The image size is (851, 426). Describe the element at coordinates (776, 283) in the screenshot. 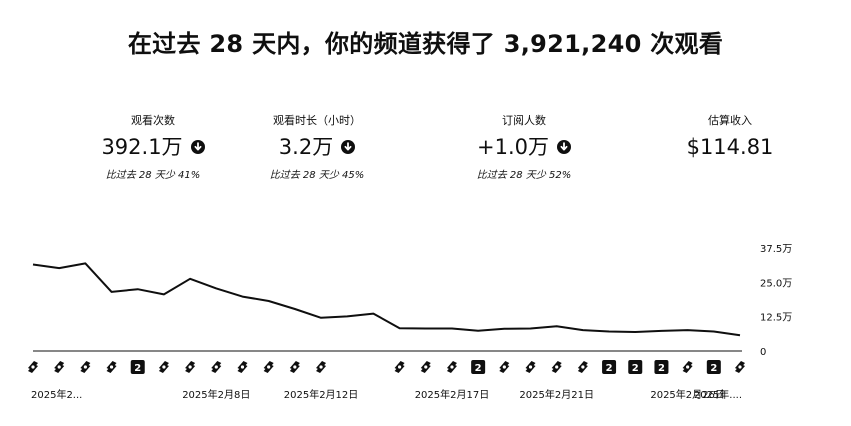

I see `y-tick-label: 25.0万` at that location.